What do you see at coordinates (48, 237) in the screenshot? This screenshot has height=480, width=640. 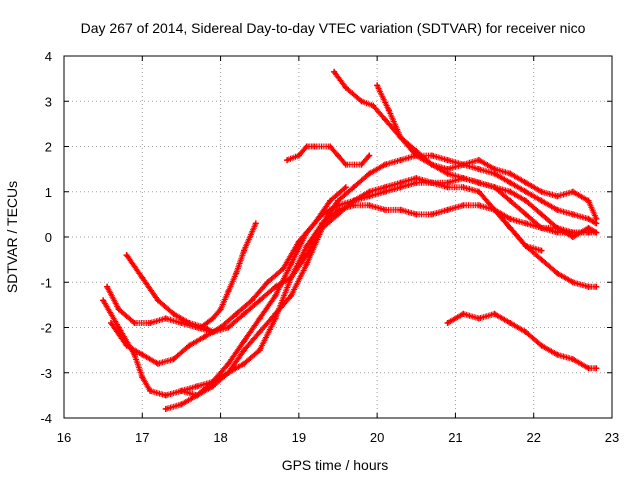 I see `y-tick-label: 0` at bounding box center [48, 237].